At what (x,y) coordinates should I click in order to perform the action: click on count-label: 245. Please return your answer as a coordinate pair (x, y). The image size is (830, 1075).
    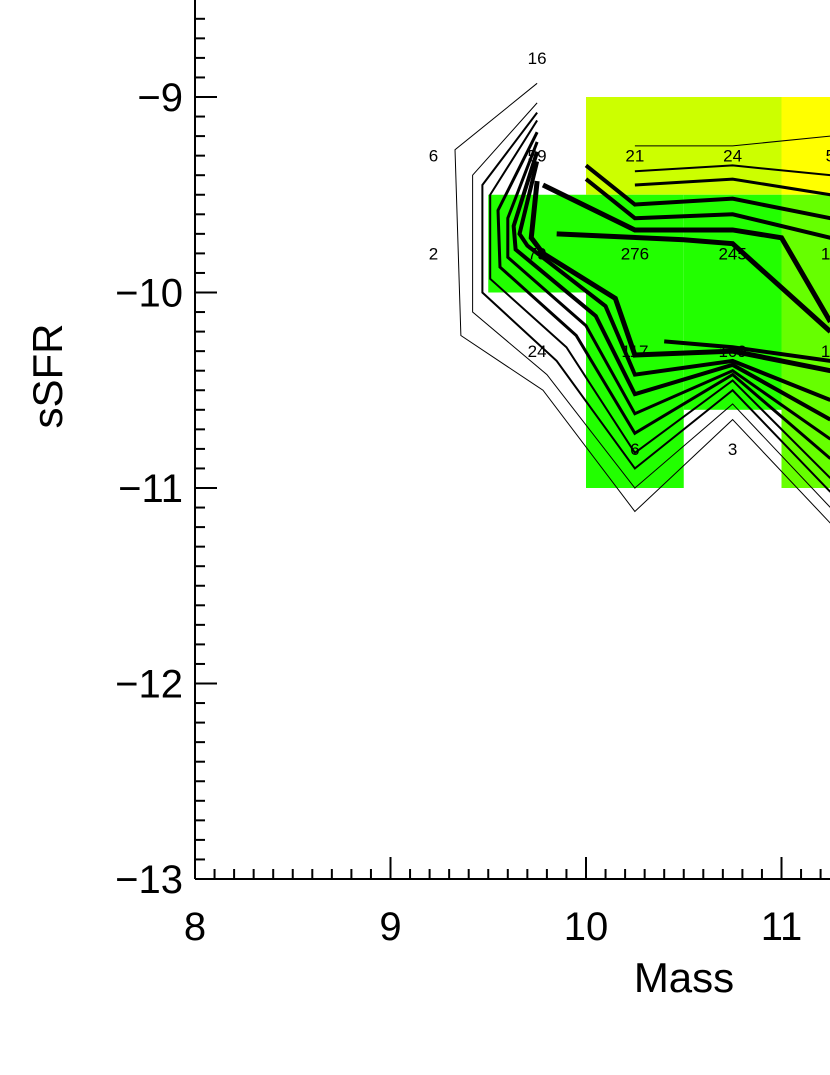
    Looking at the image, I should click on (732, 253).